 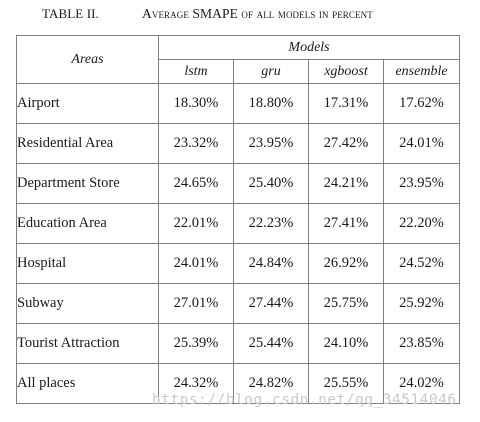 What do you see at coordinates (87, 263) in the screenshot?
I see `area-cell: Hospital` at bounding box center [87, 263].